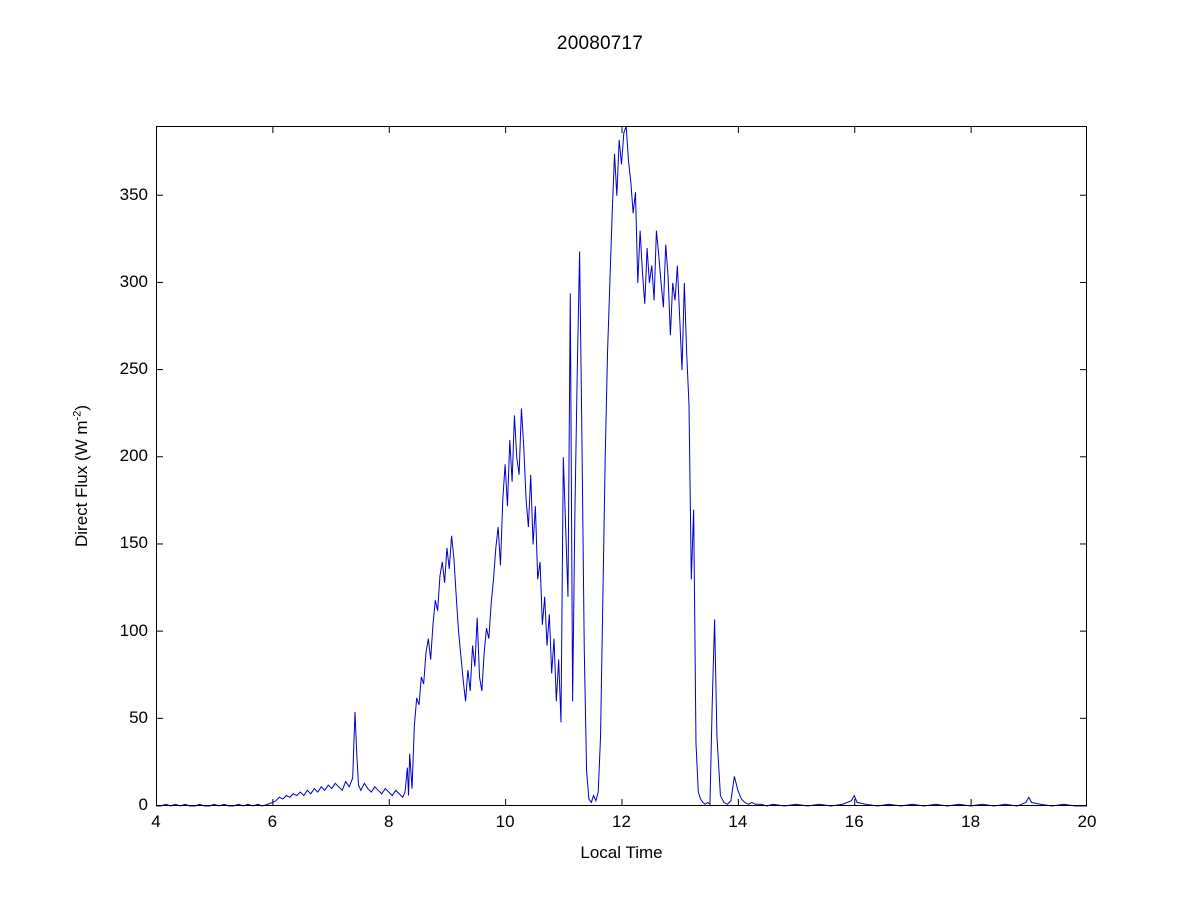 This screenshot has height=900, width=1200. What do you see at coordinates (738, 821) in the screenshot?
I see `x-tick-label: 14` at bounding box center [738, 821].